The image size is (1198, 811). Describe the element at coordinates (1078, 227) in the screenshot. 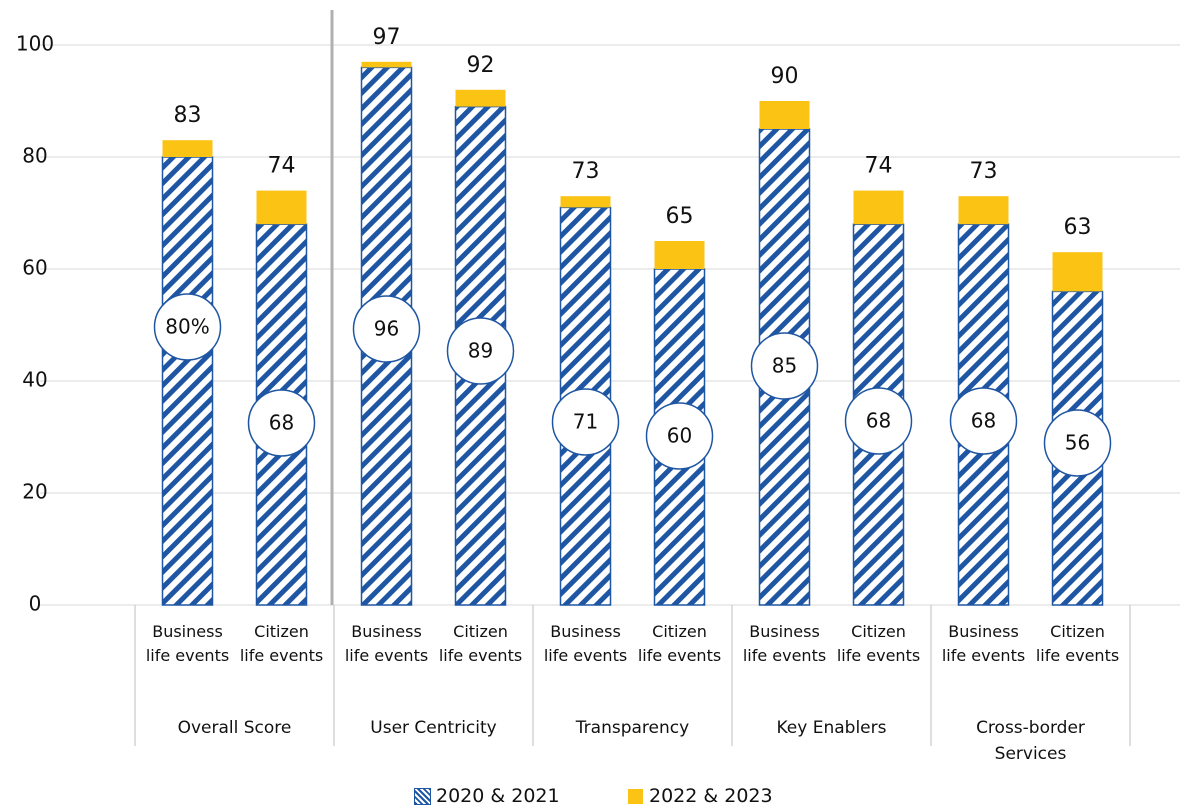

I see `total-label: 63` at that location.